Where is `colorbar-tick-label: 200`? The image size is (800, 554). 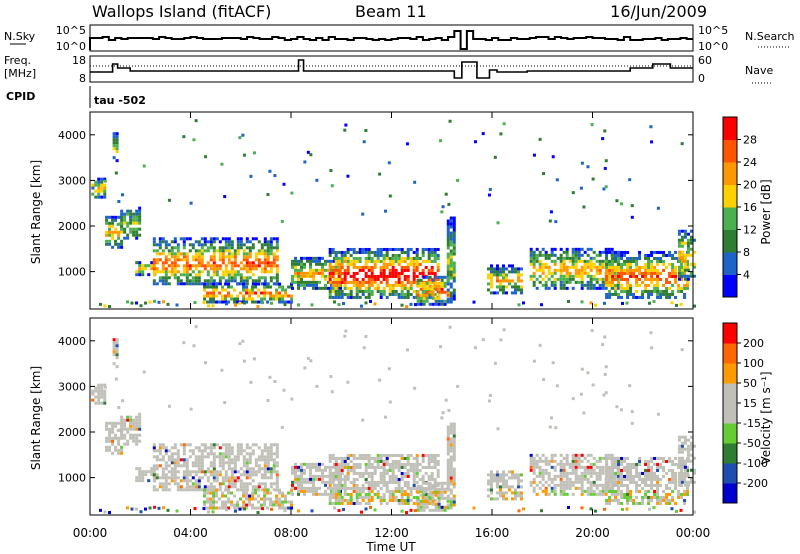
colorbar-tick-label: 200 is located at coordinates (753, 343).